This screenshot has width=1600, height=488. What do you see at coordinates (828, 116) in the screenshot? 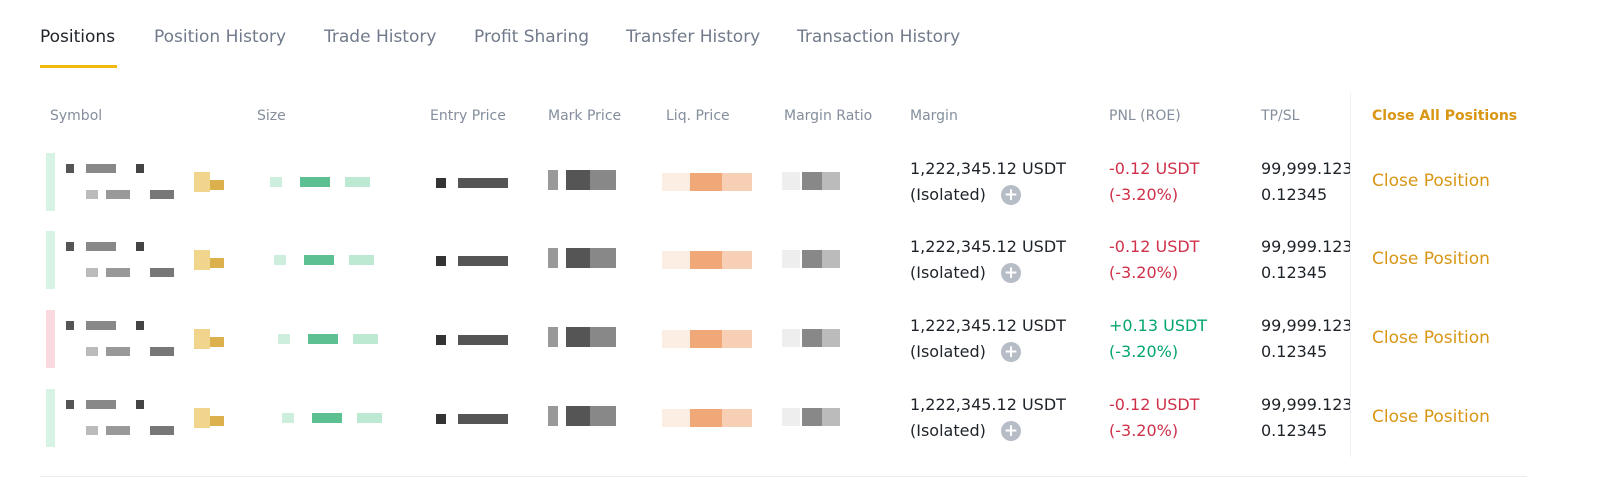
I see `header: Margin Ratio` at bounding box center [828, 116].